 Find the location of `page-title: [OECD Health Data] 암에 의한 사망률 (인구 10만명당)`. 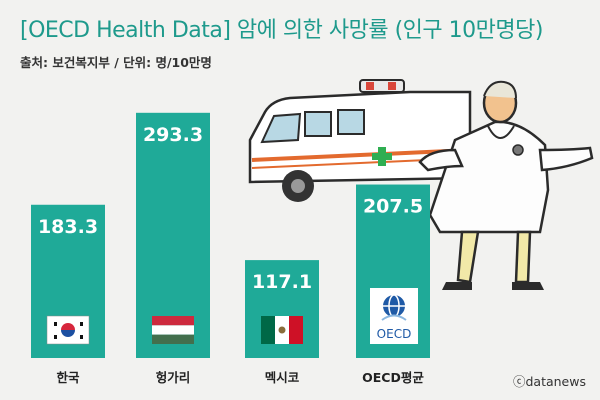

page-title: [OECD Health Data] 암에 의한 사망률 (인구 10만명당) is located at coordinates (281, 30).